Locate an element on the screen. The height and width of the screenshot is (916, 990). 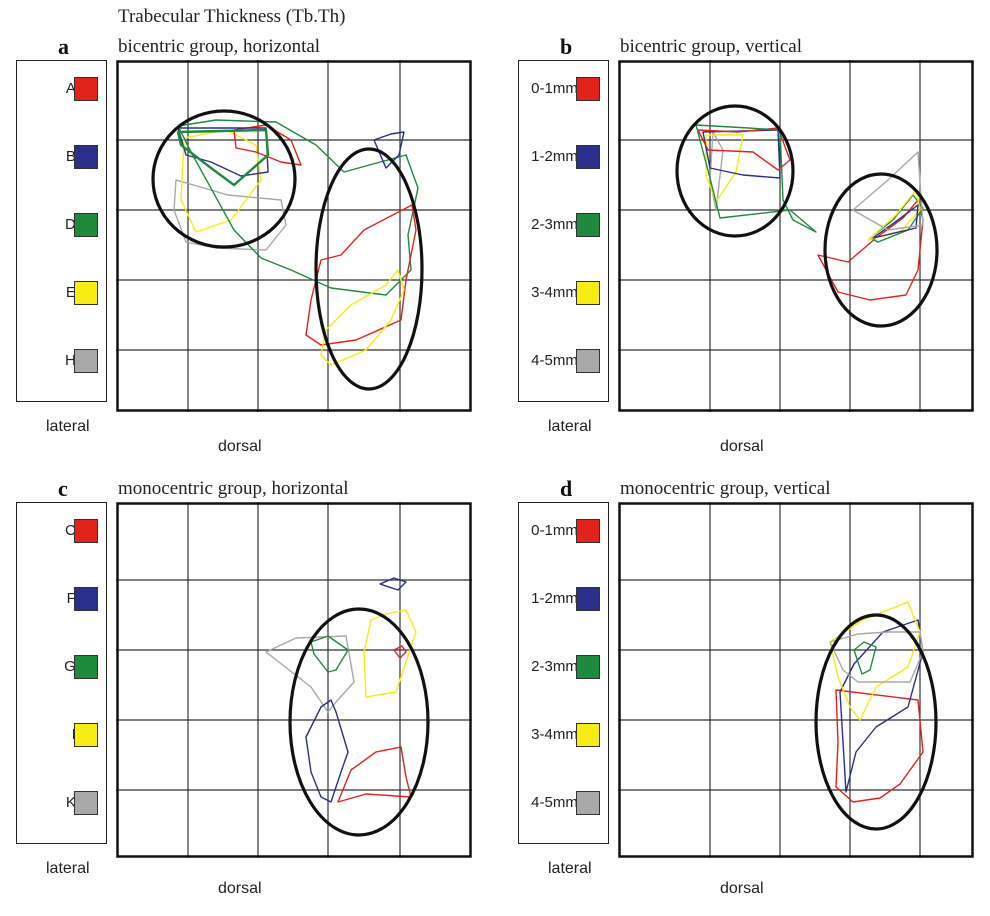
legend-item: 4-5mm: is located at coordinates (564, 804).